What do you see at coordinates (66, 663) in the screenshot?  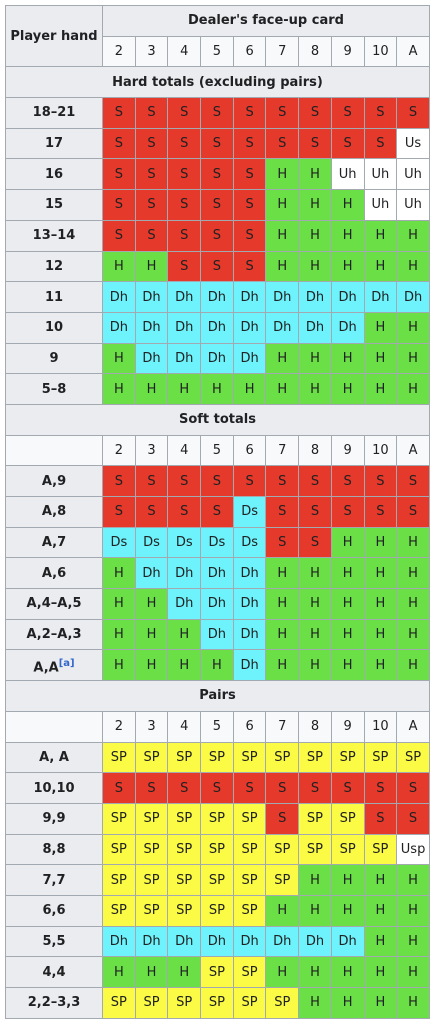 I see `footnote-link: [a]` at bounding box center [66, 663].